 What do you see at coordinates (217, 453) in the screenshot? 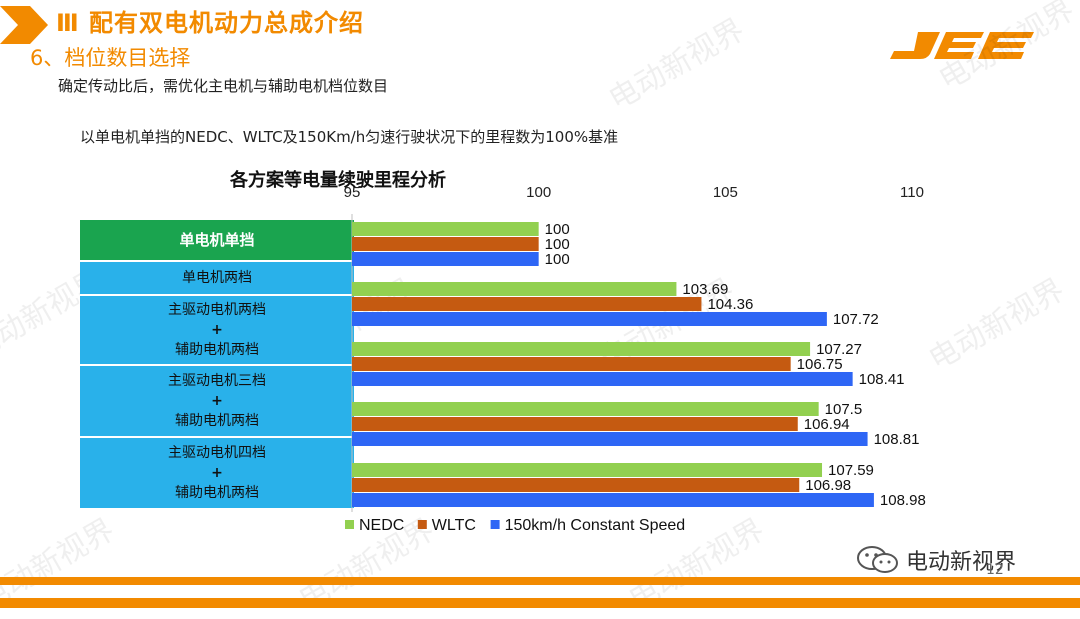
I see `row-label-text: 主驱动电机四档` at bounding box center [217, 453].